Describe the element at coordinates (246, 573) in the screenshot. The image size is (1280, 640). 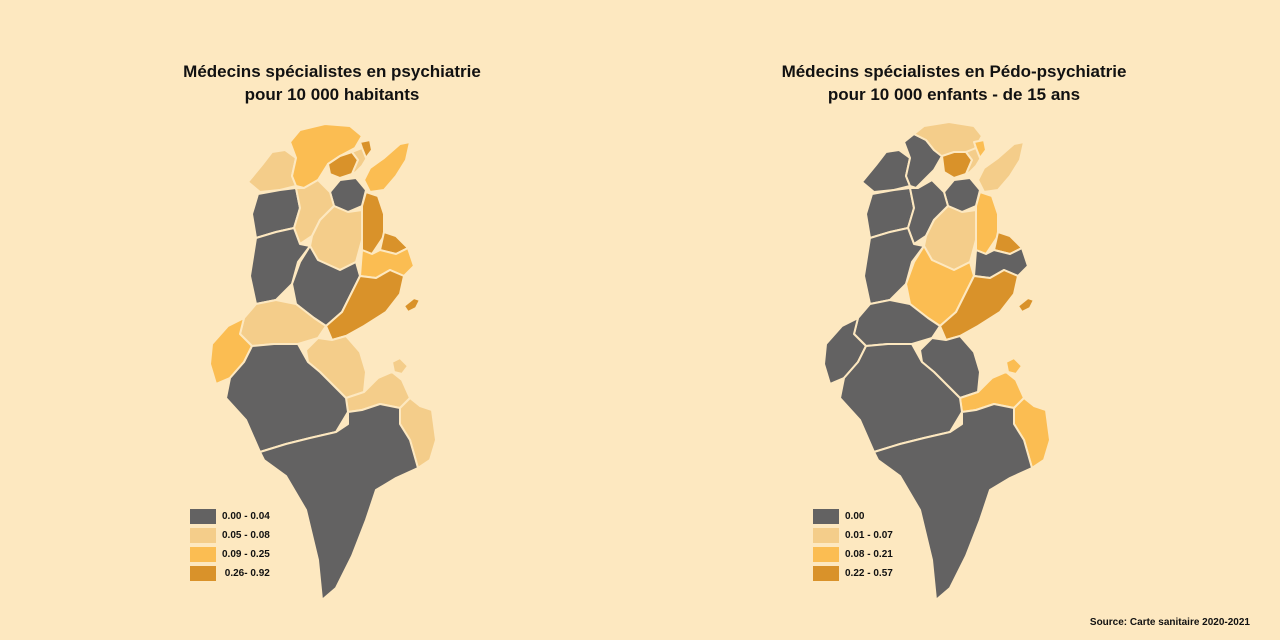
I see `legend-label: 0.26- 0.92` at that location.